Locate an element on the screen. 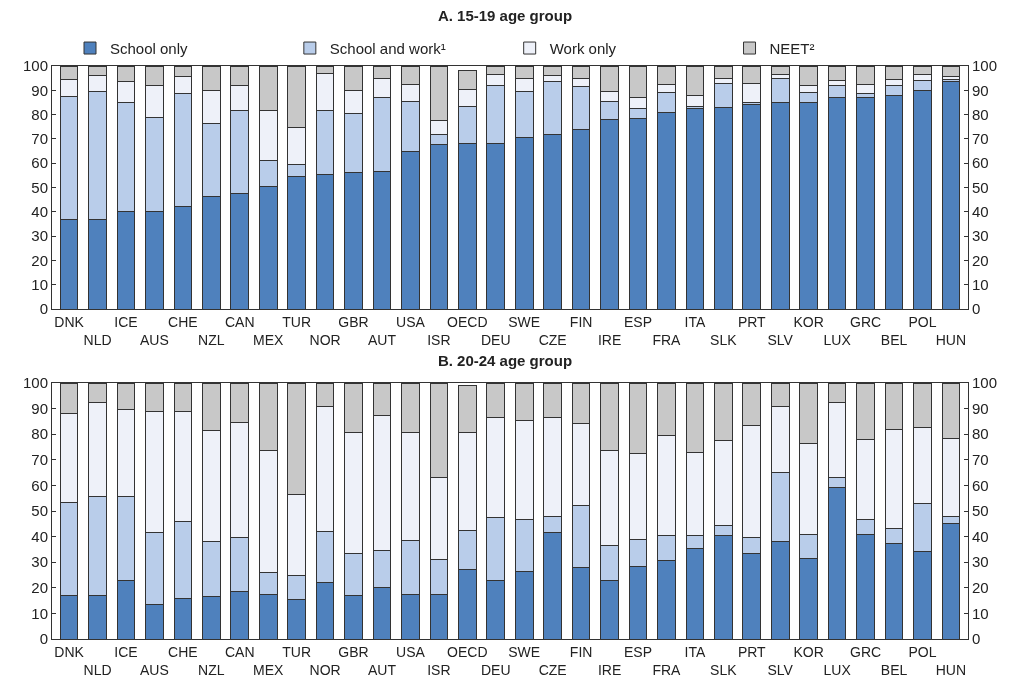  legend-label: Work only is located at coordinates (583, 48).